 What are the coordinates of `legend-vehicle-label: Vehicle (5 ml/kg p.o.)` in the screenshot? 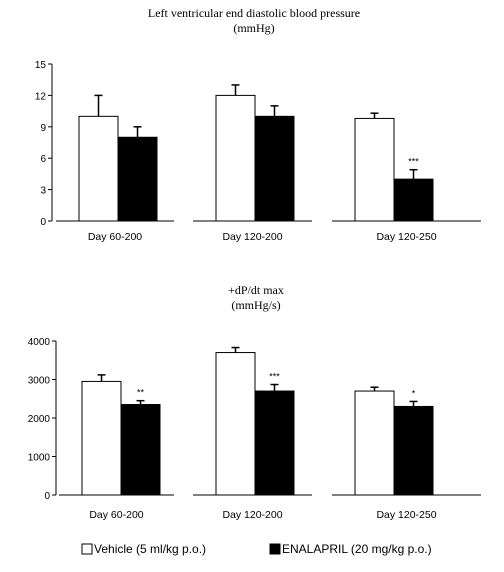 It's located at (150, 549).